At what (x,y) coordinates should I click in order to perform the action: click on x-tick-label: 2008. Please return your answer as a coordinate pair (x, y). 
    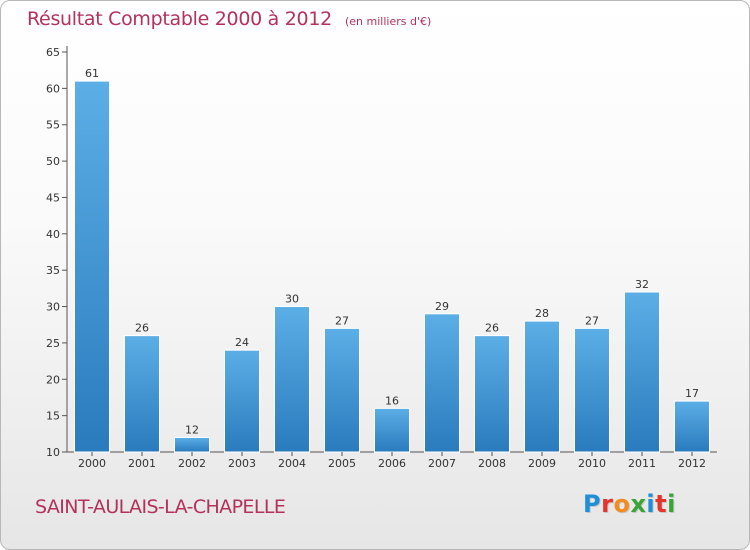
    Looking at the image, I should click on (492, 463).